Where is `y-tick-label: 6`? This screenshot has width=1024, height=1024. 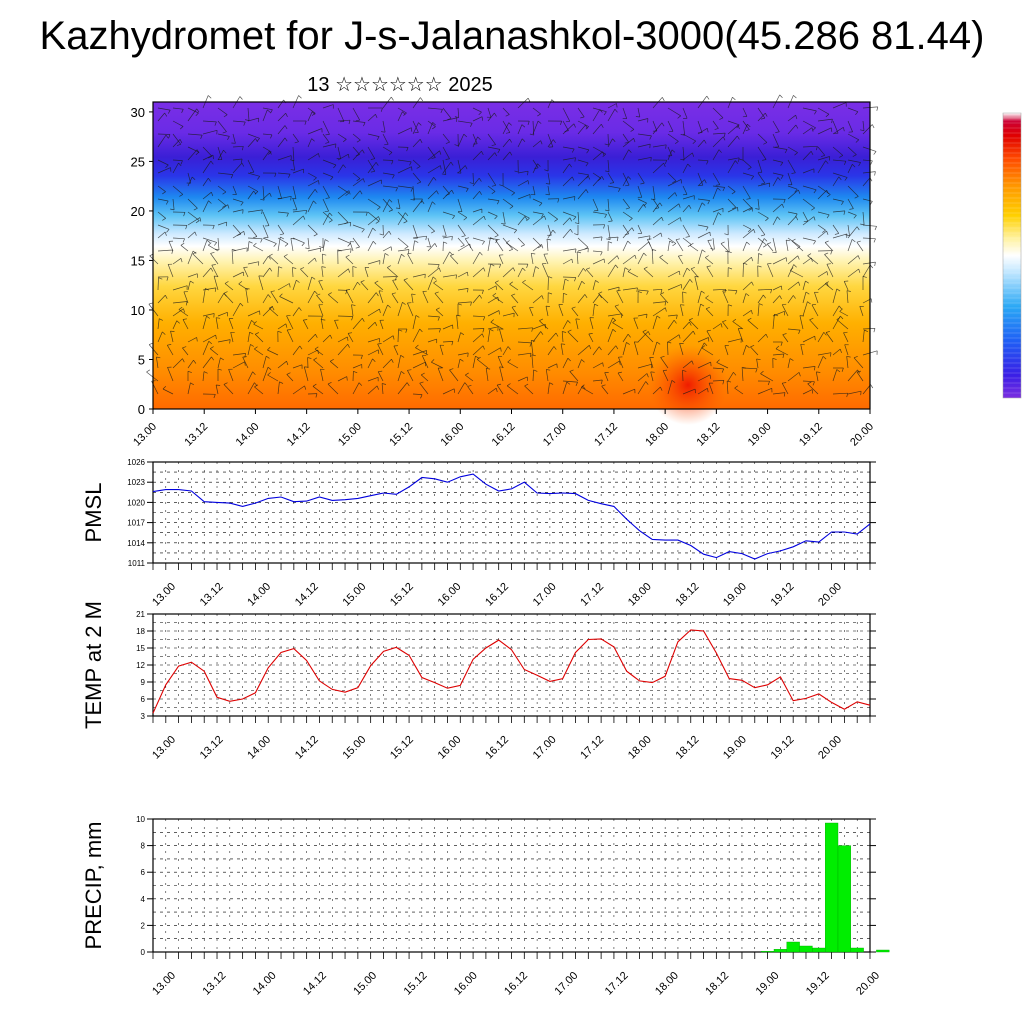 y-tick-label: 6 is located at coordinates (143, 699).